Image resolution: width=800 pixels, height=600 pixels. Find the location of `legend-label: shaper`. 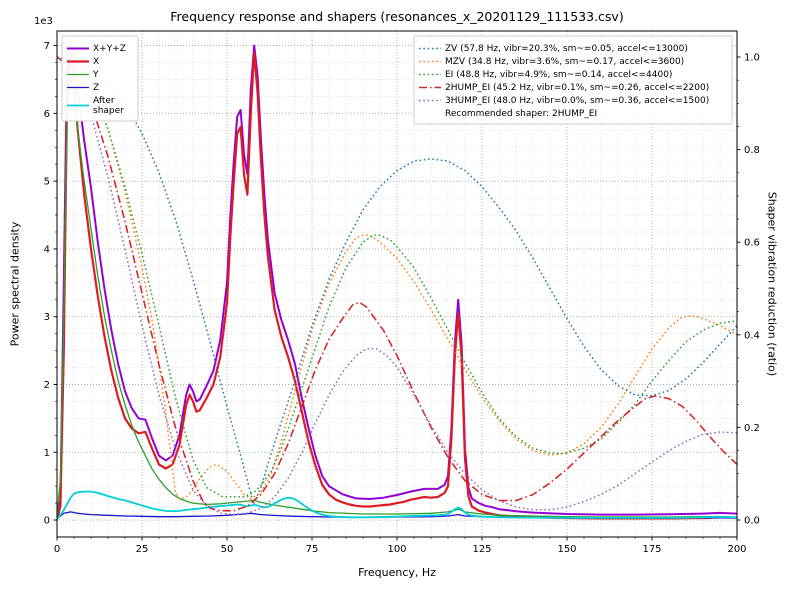

legend-label: shaper is located at coordinates (108, 111).